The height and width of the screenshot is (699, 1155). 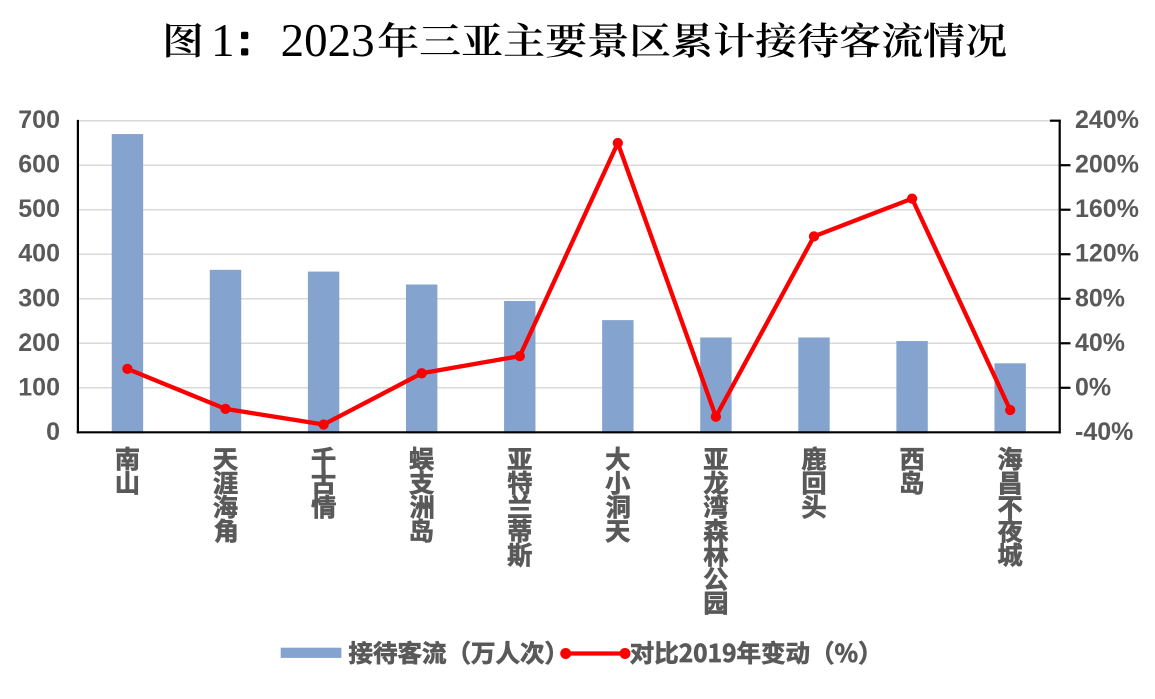 I want to click on svg-text: 200, so click(x=39, y=343).